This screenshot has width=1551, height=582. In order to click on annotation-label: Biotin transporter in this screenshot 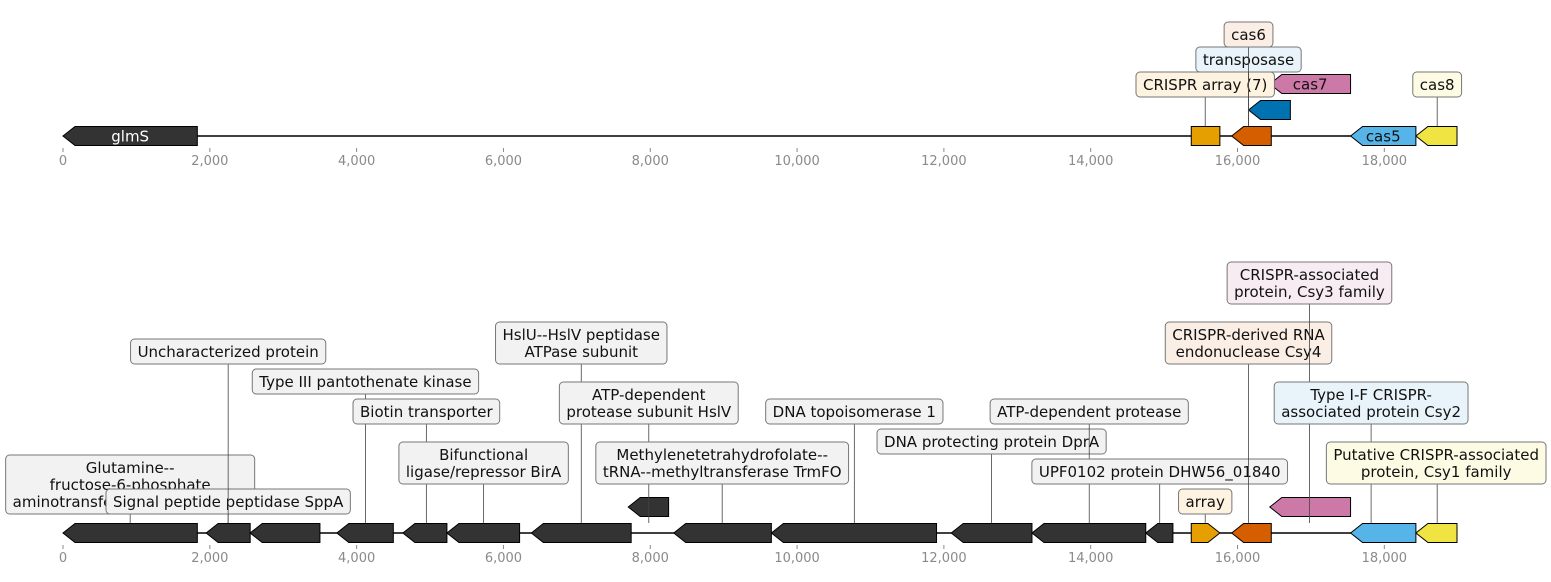, I will do `click(426, 412)`.